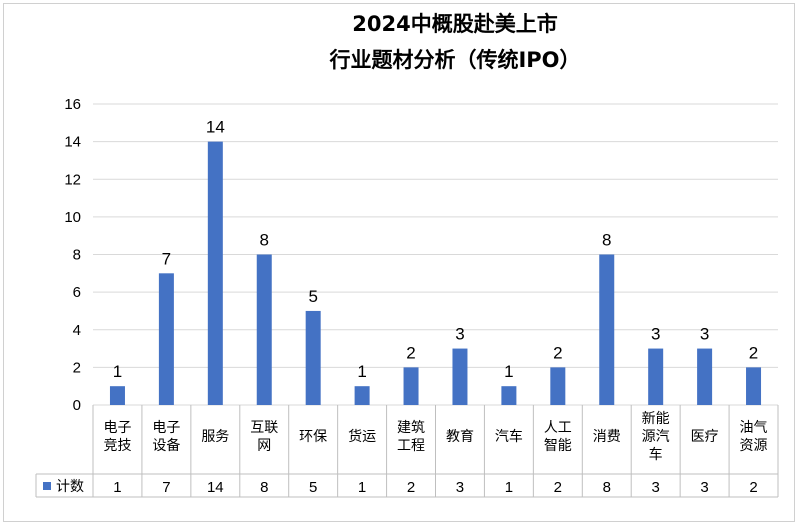  Describe the element at coordinates (313, 487) in the screenshot. I see `table-value: 5` at that location.